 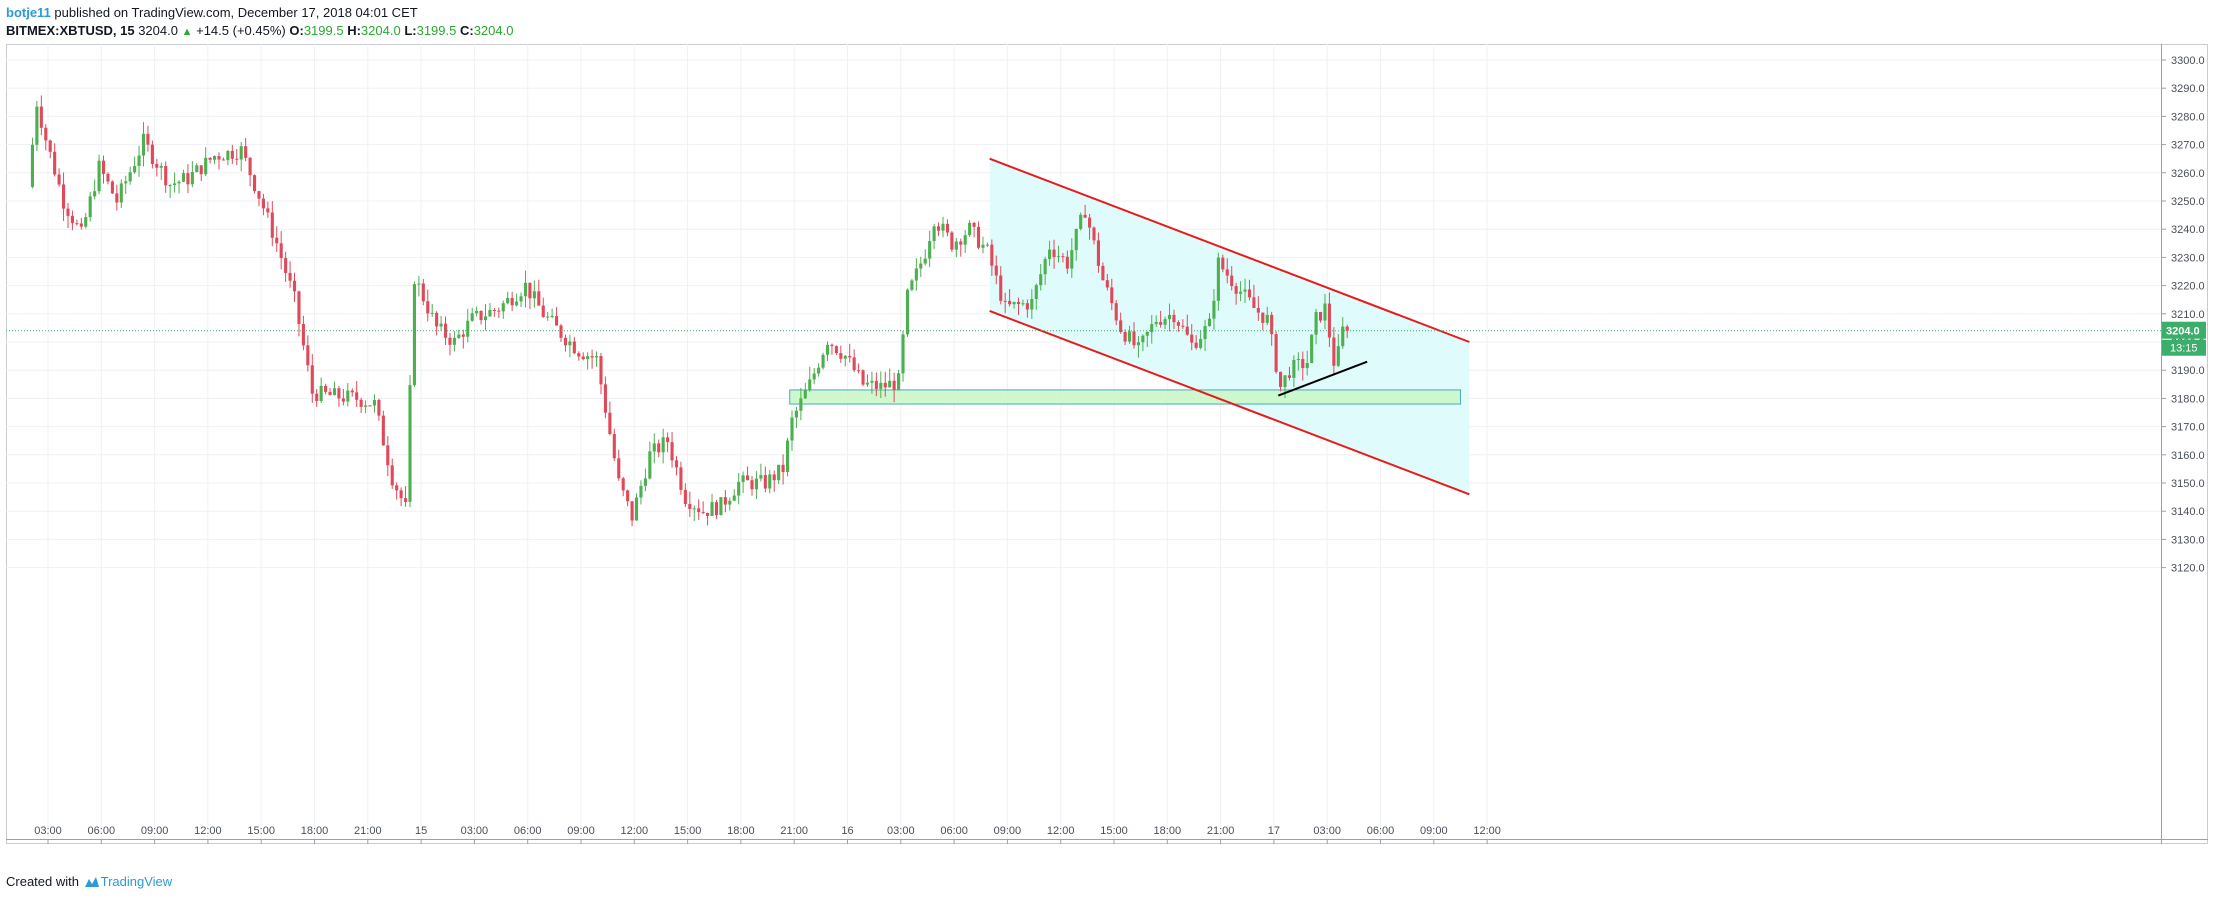 What do you see at coordinates (1229, 250) in the screenshot?
I see `channel-upper-line` at bounding box center [1229, 250].